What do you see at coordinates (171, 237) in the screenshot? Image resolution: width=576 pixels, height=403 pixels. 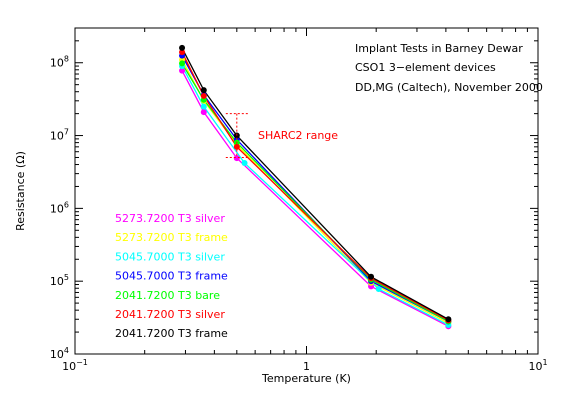 I see `legend-entry: 5273.7200 T3 frame` at bounding box center [171, 237].